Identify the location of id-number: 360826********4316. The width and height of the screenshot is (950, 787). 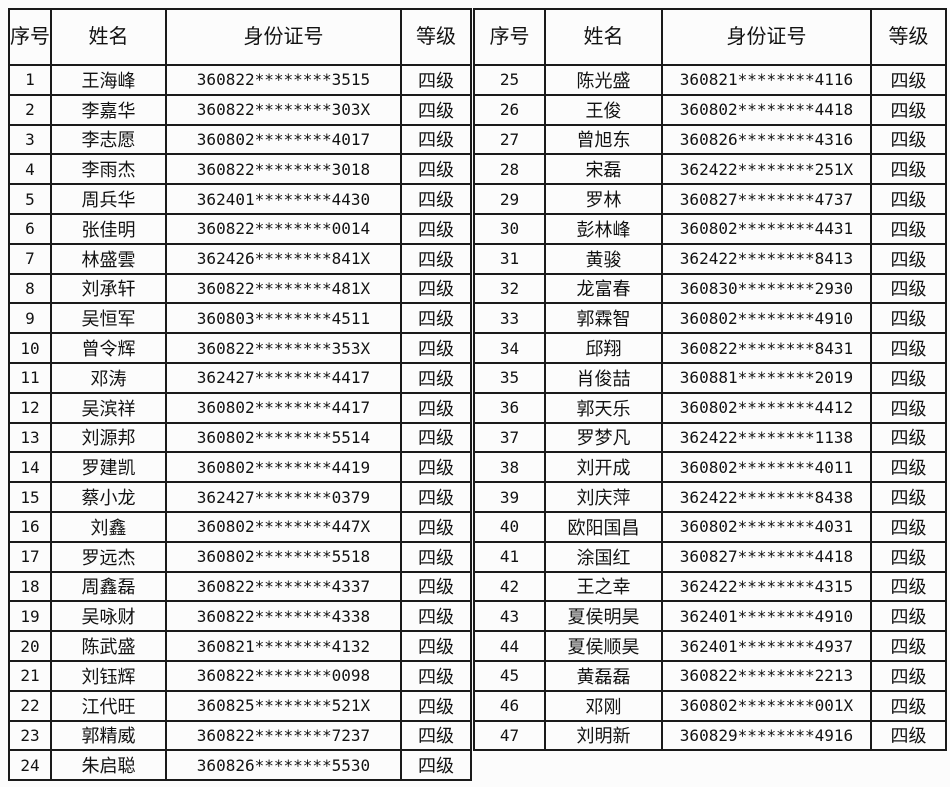
(766, 139).